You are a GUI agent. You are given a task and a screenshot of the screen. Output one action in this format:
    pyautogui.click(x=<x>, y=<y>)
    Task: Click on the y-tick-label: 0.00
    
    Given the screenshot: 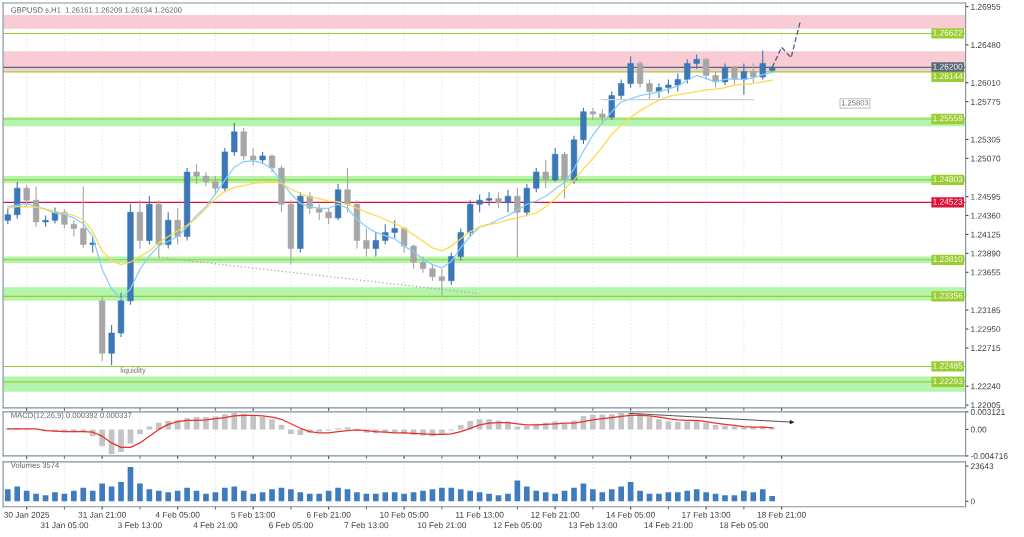 What is the action you would take?
    pyautogui.click(x=978, y=429)
    